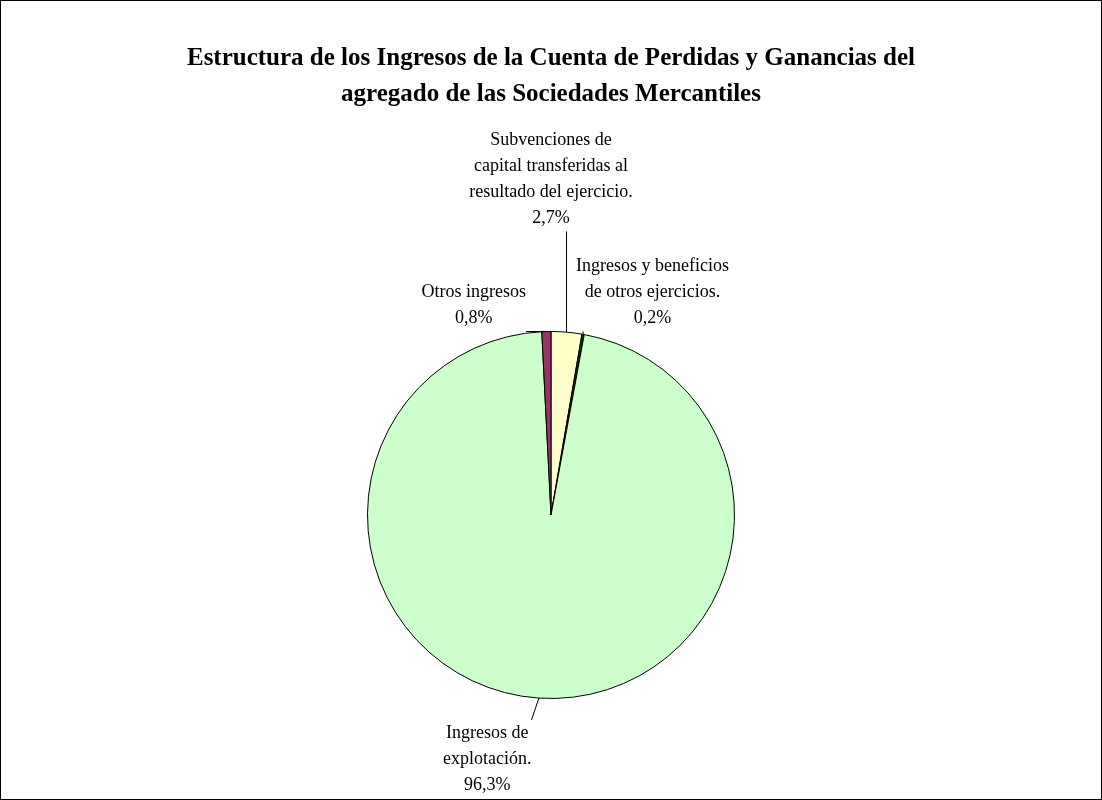 The height and width of the screenshot is (800, 1102). I want to click on data-label: 2,7%, so click(551, 217).